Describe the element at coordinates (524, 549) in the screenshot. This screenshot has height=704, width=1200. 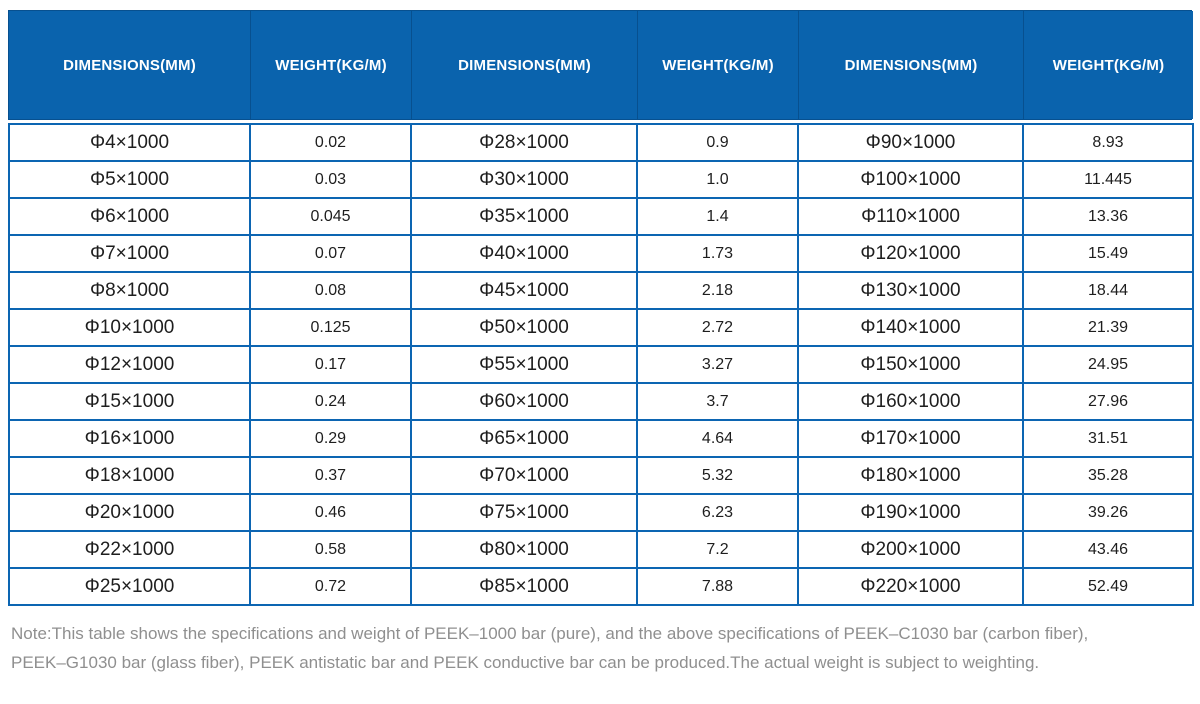
I see `dimension-cell: Φ80×1000` at that location.